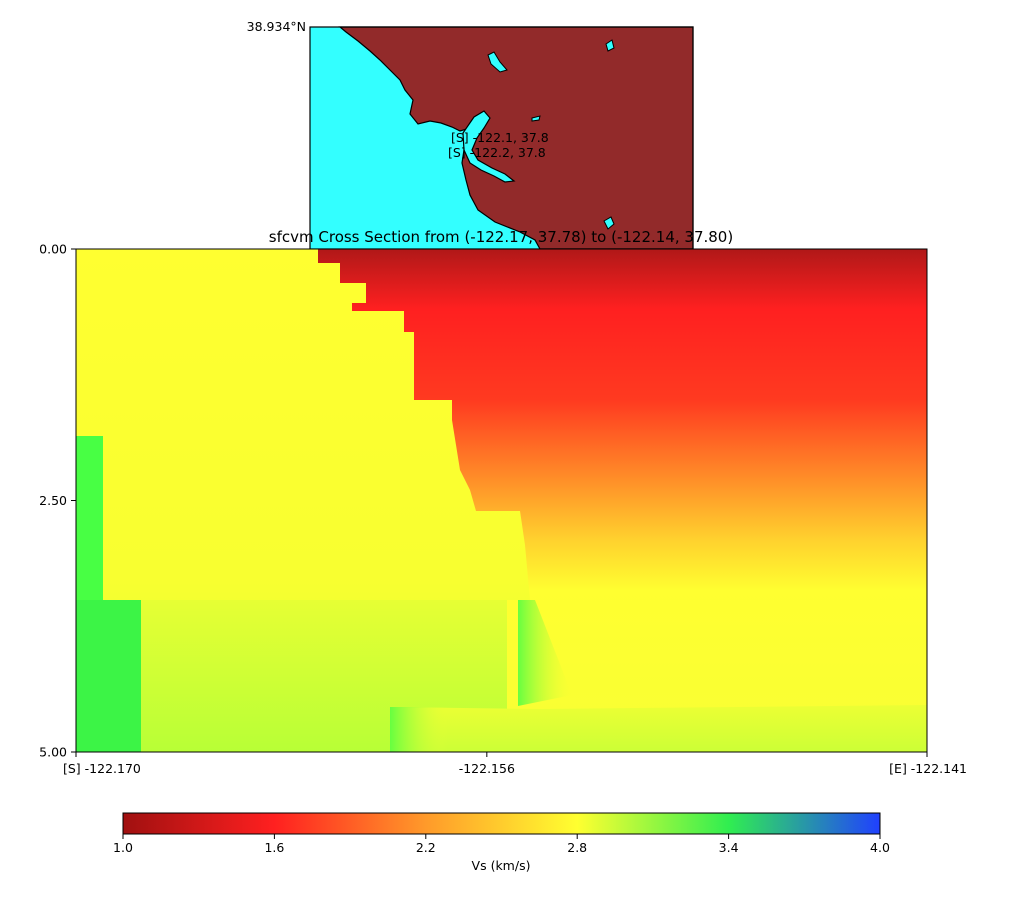 The image size is (1020, 900). I want to click on map-point-label-2: [S] -122.2, 37.8, so click(497, 152).